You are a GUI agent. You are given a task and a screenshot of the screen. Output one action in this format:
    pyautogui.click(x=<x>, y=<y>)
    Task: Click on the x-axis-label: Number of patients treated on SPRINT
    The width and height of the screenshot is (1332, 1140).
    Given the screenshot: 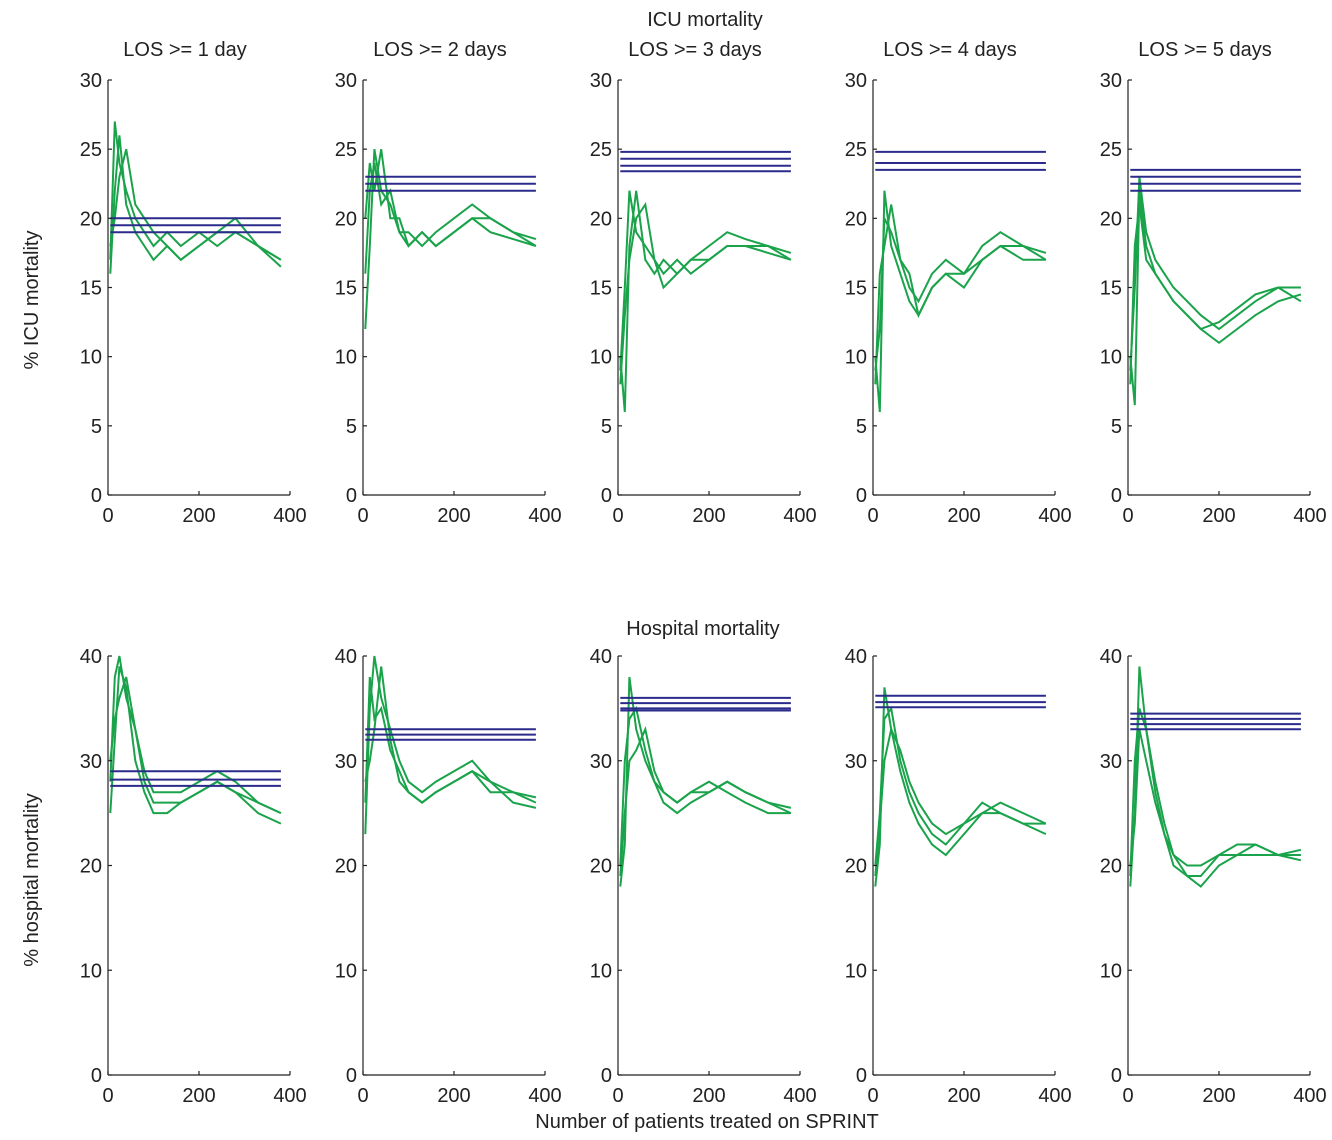 What is the action you would take?
    pyautogui.click(x=707, y=1122)
    